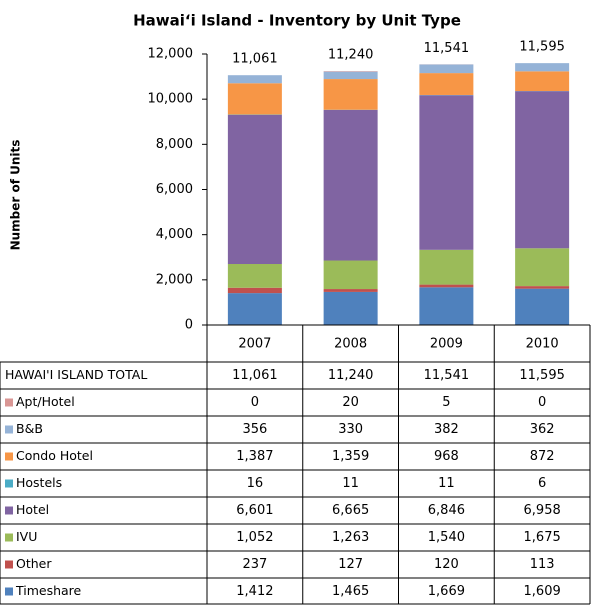  Describe the element at coordinates (447, 48) in the screenshot. I see `total-label: 11,541` at that location.